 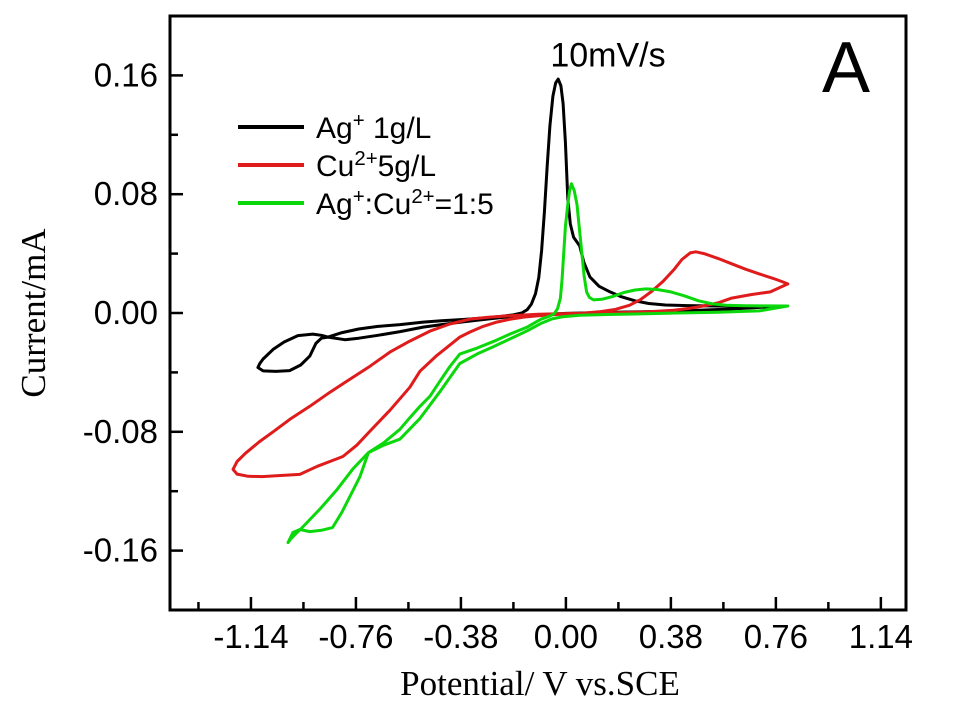 What do you see at coordinates (405, 203) in the screenshot?
I see `legend-label: Ag+:Cu2+=1:5` at bounding box center [405, 203].